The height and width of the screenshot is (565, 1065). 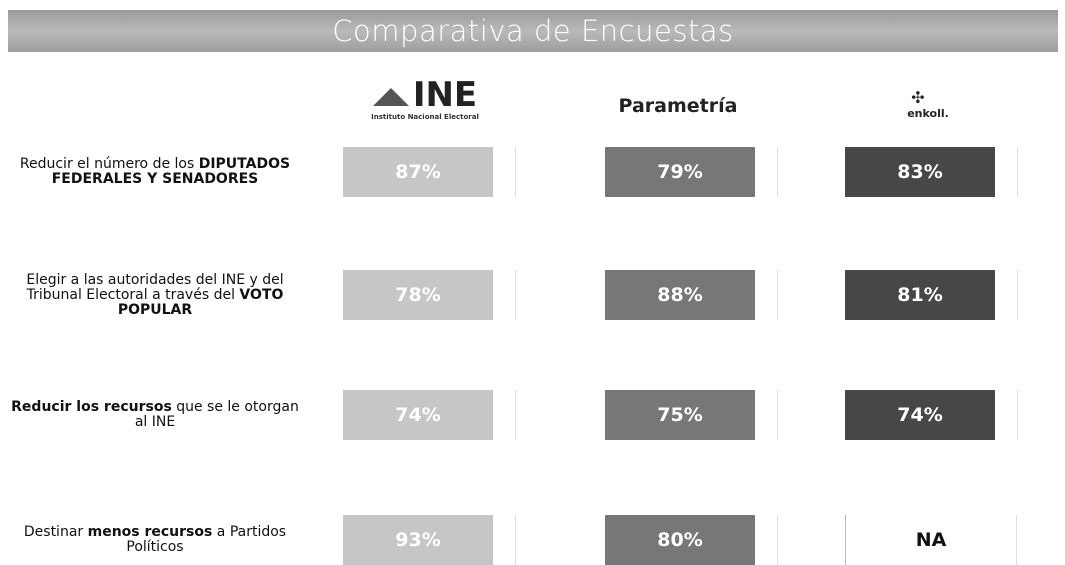 What do you see at coordinates (150, 532) in the screenshot?
I see `question-text: menos recursos` at bounding box center [150, 532].